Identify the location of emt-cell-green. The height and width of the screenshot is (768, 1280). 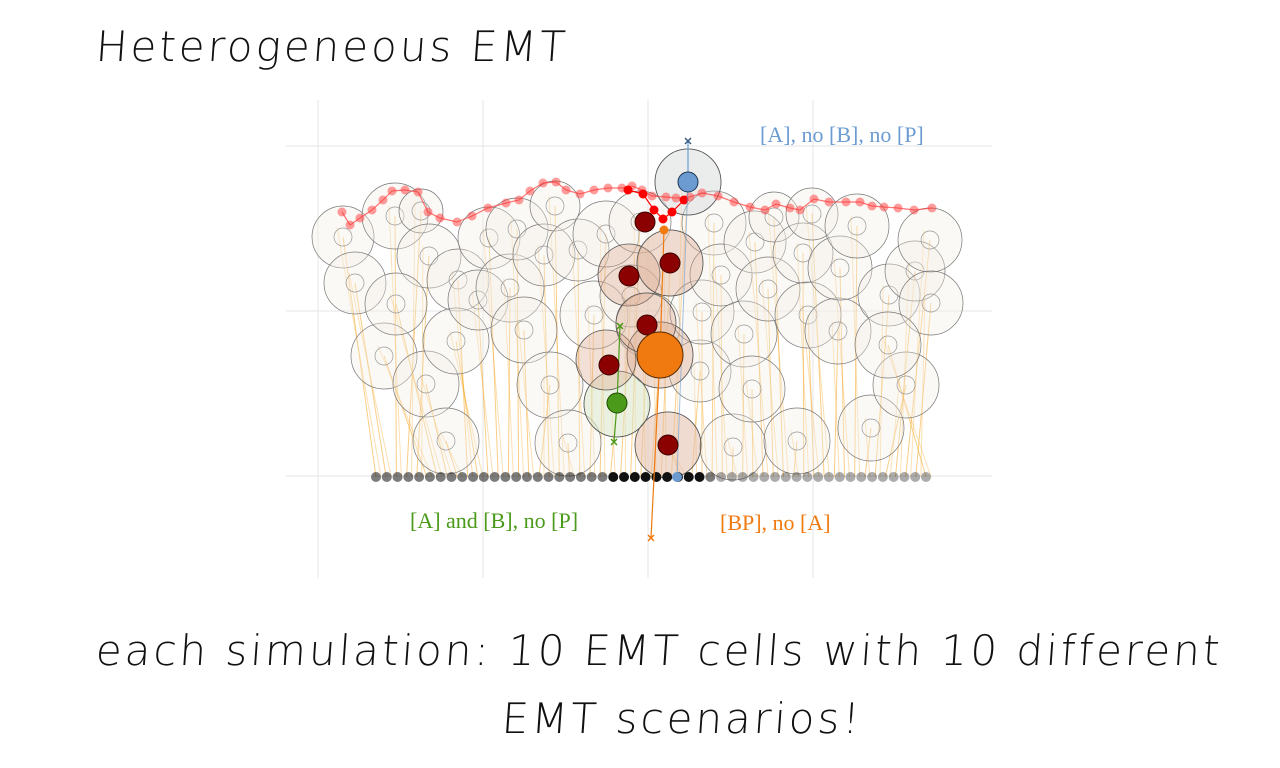
(617, 403).